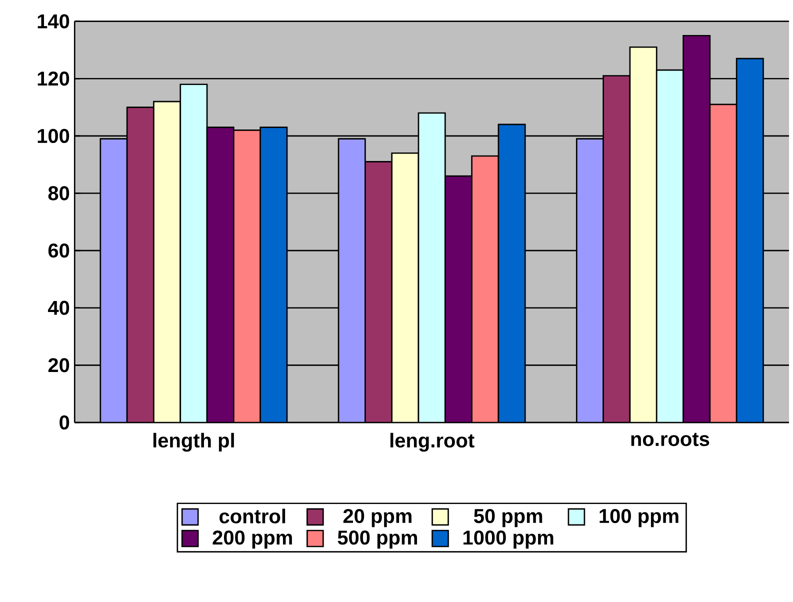 The image size is (793, 602). Describe the element at coordinates (639, 517) in the screenshot. I see `legend-label: 100 ppm` at that location.